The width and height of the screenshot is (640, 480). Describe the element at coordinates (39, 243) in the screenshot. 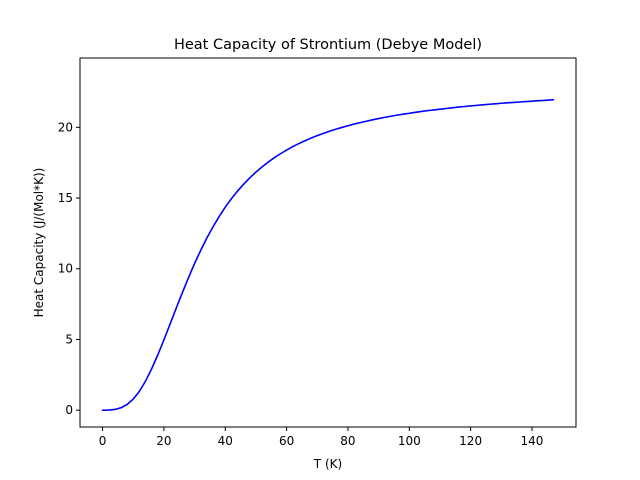

I see `y-axis-label: Heat Capacity (J/(Mol*K))` at that location.